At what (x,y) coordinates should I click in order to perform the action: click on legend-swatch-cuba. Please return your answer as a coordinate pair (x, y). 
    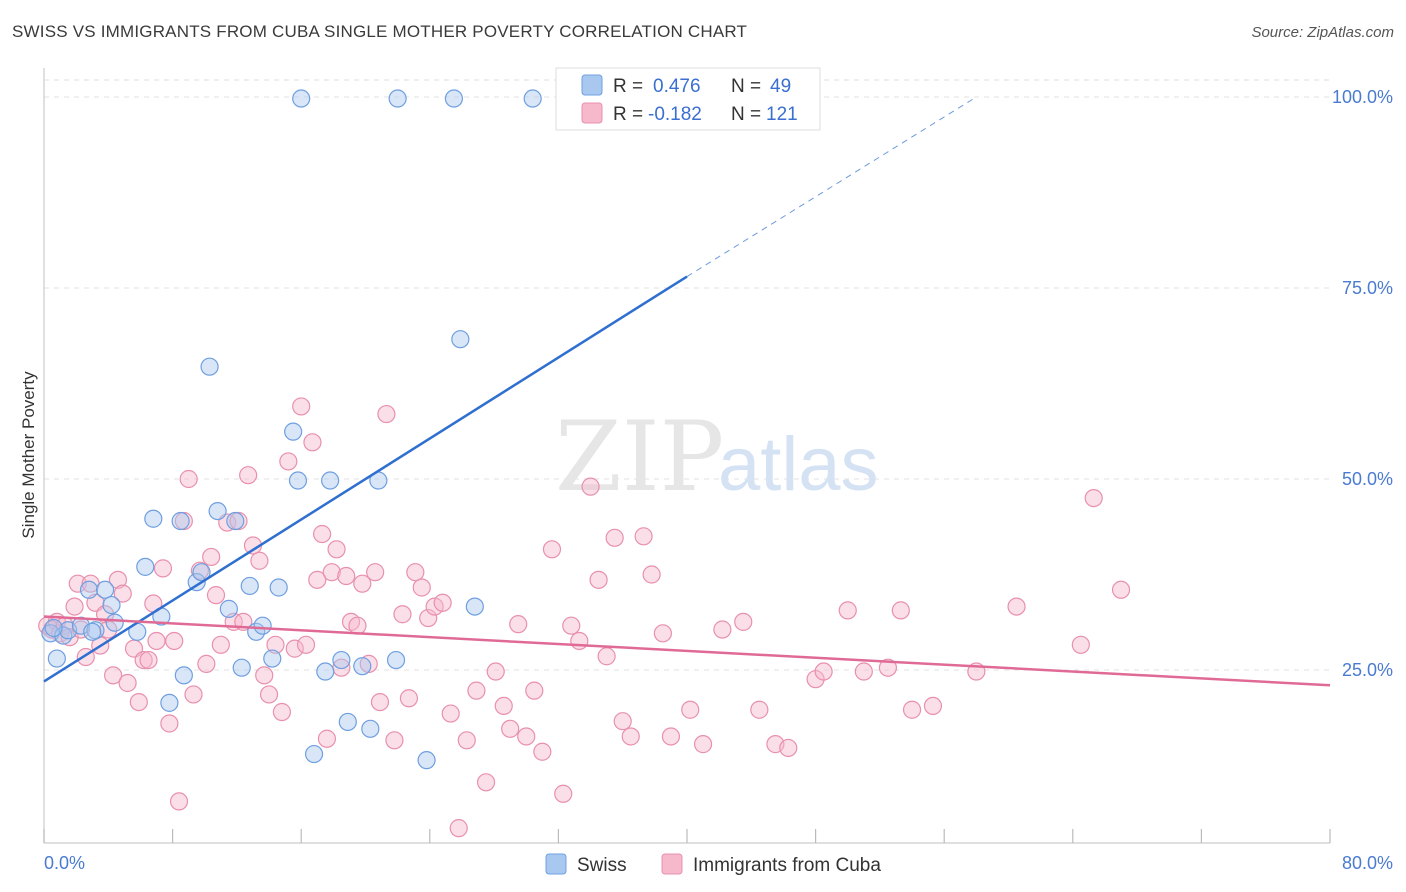
    Looking at the image, I should click on (592, 113).